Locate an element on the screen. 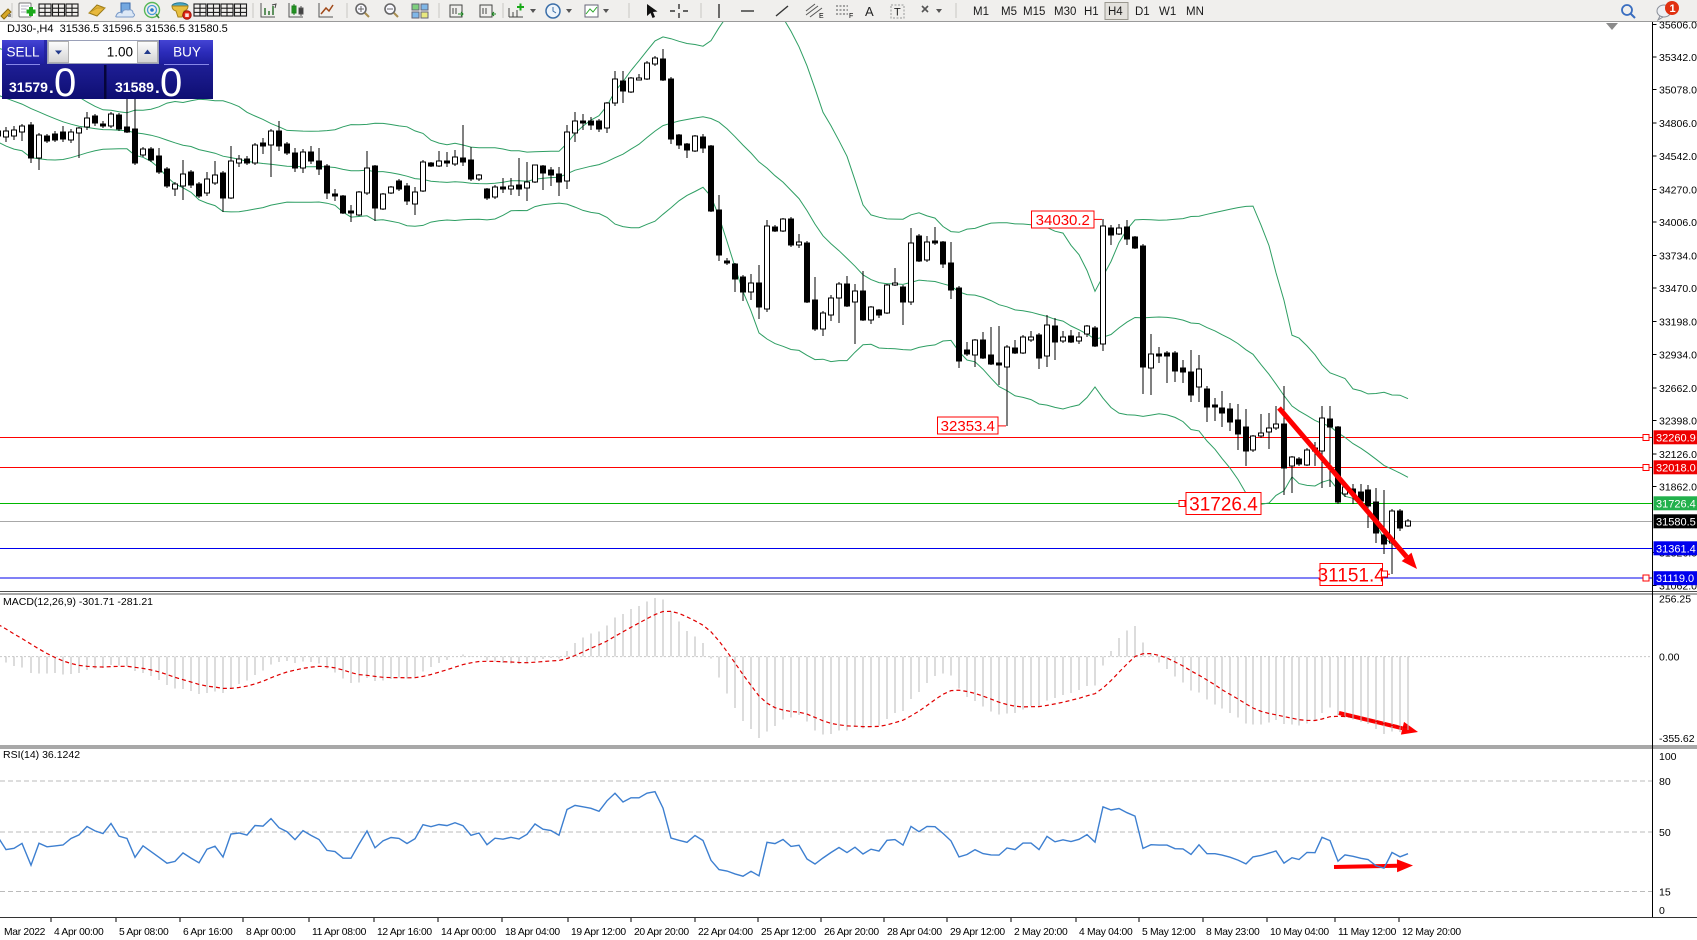 This screenshot has width=1697, height=940. svg-text: 26 Apr 20:00 is located at coordinates (851, 932).